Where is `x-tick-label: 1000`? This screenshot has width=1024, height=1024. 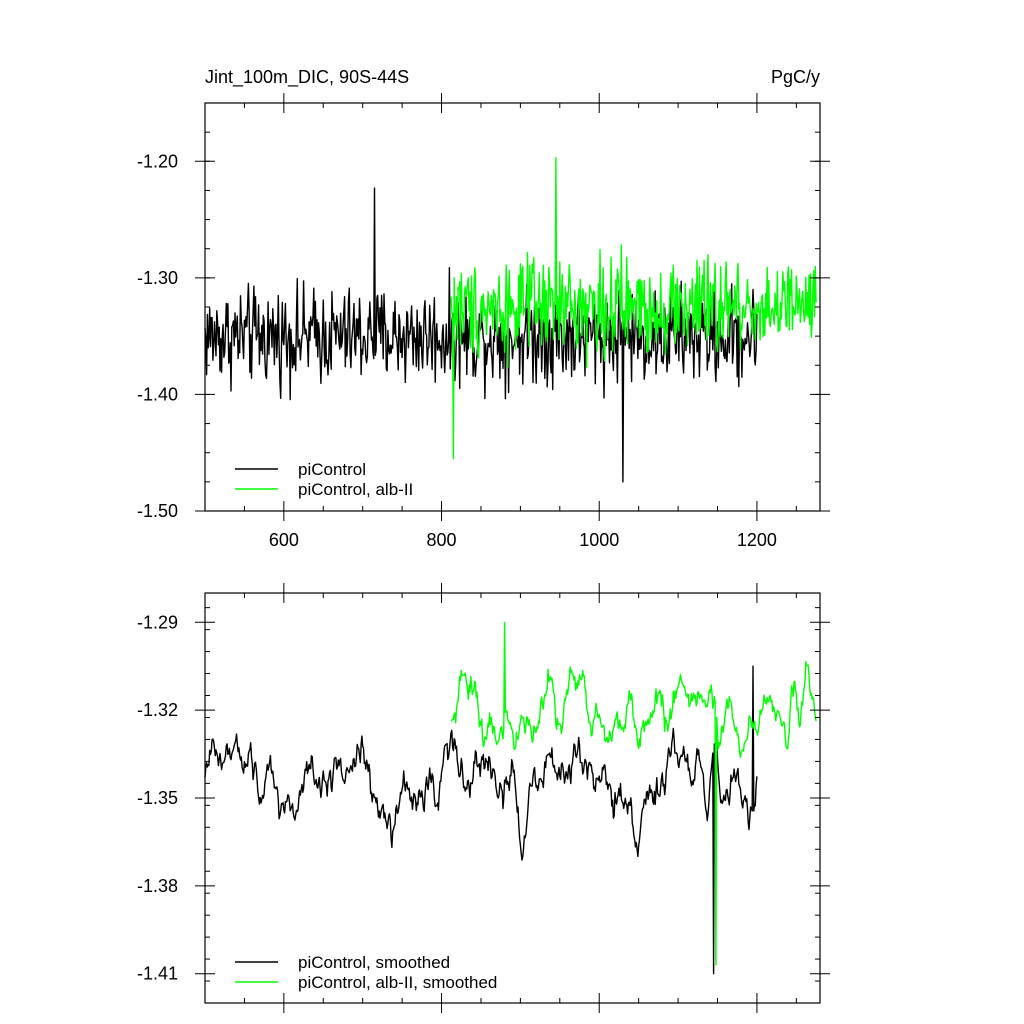 x-tick-label: 1000 is located at coordinates (599, 540).